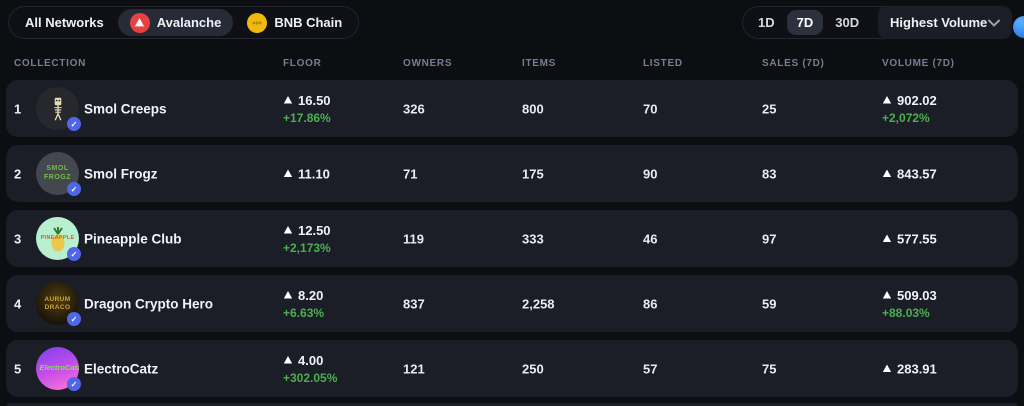  Describe the element at coordinates (302, 63) in the screenshot. I see `column-header-floor: FLOOR` at that location.